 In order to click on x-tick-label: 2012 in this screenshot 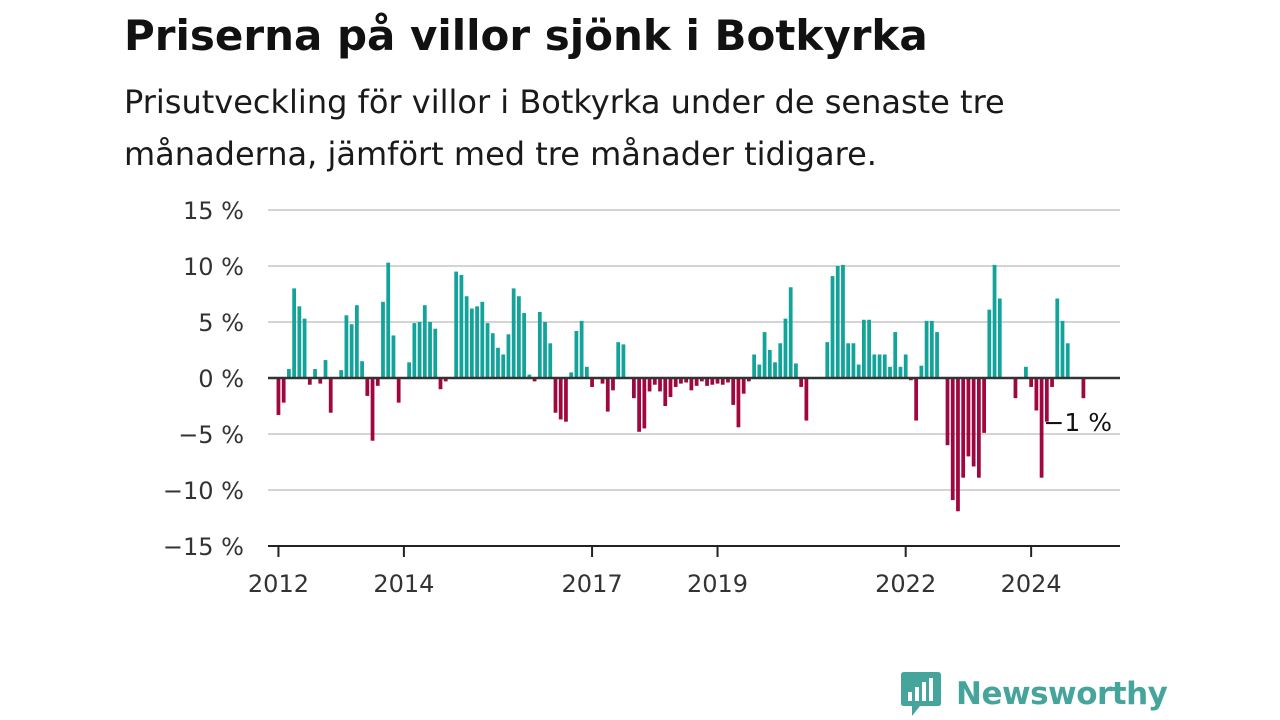, I will do `click(278, 584)`.